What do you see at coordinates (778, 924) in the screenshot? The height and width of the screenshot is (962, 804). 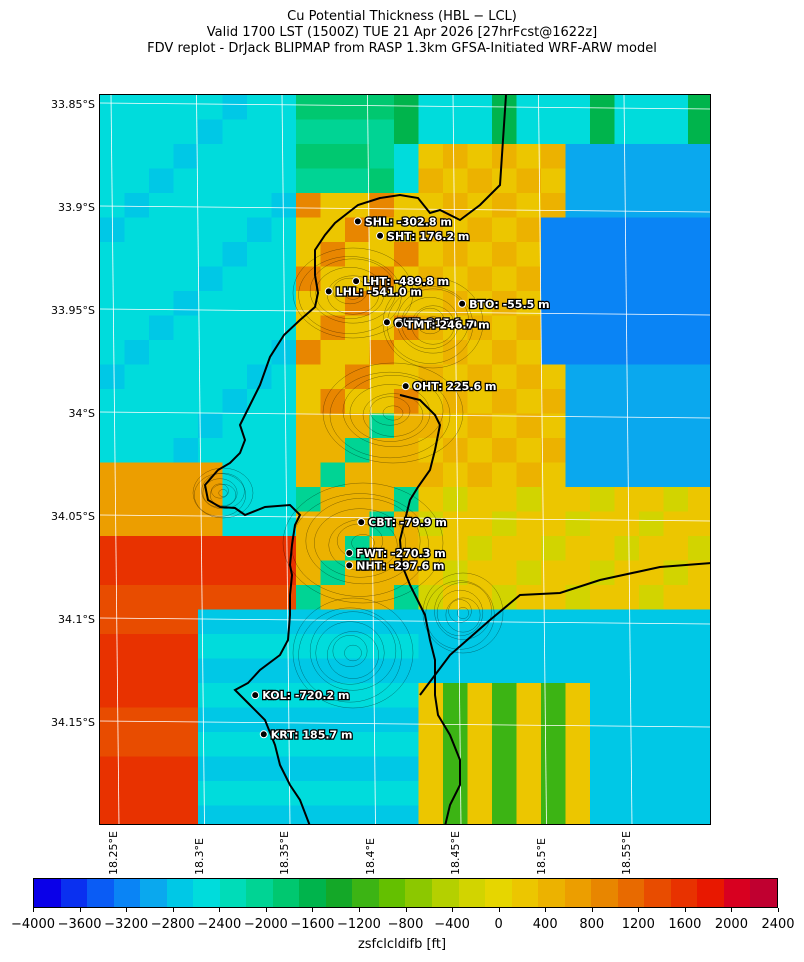 I see `colorbar-tick-label: 2400` at bounding box center [778, 924].